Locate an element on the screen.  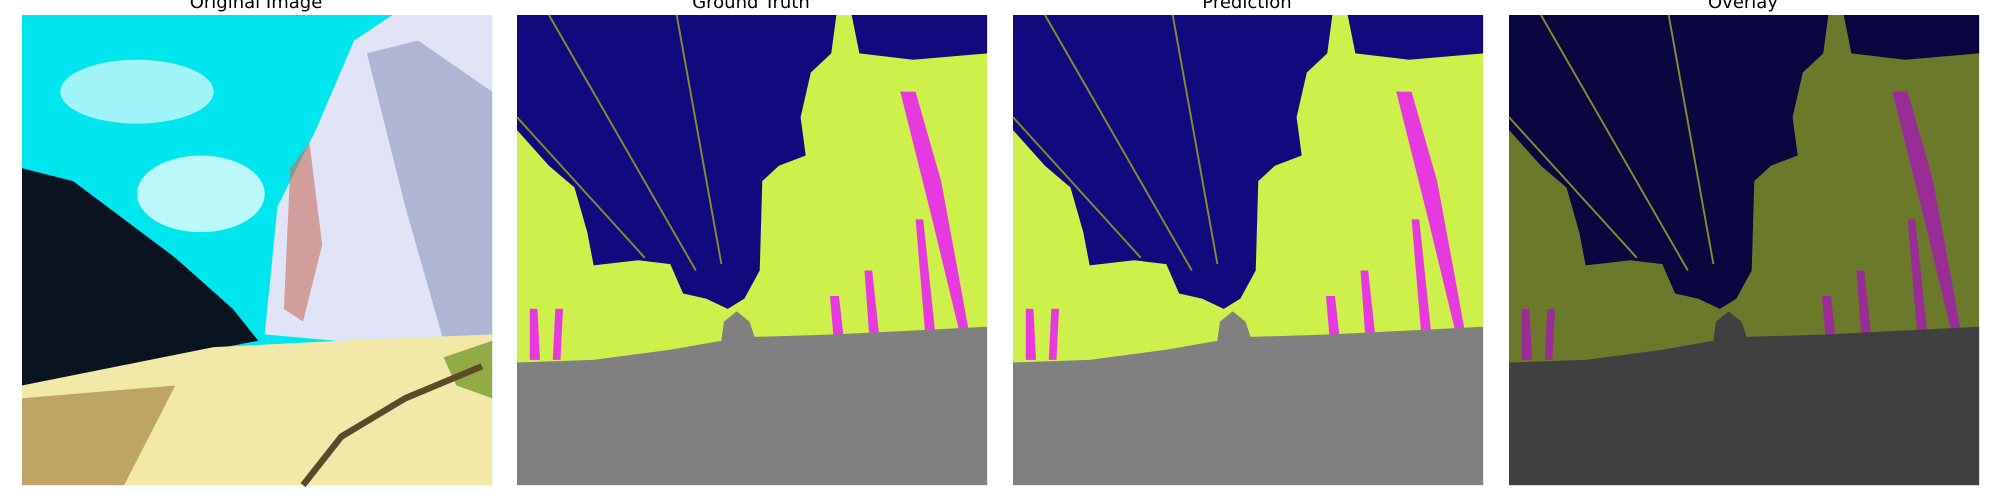
panel-title: Prediction is located at coordinates (1246, 6).